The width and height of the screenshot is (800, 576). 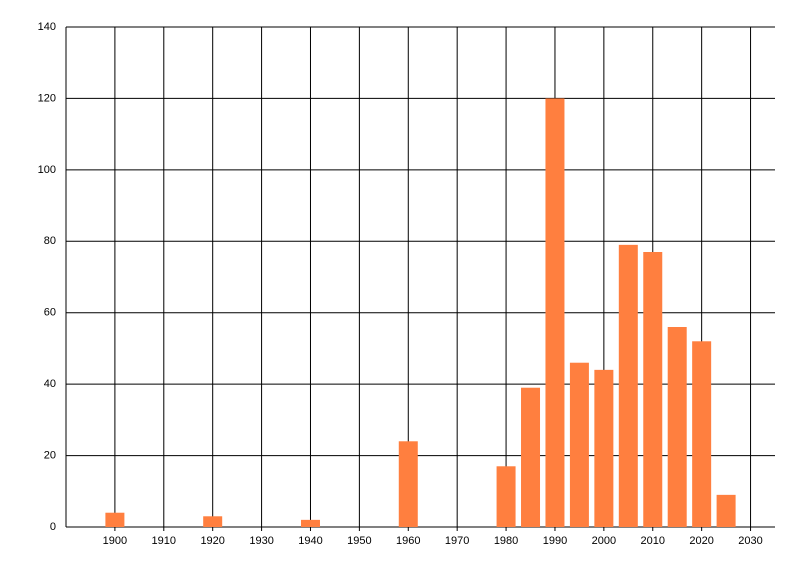 I want to click on y-tick-label: 60, so click(x=50, y=313).